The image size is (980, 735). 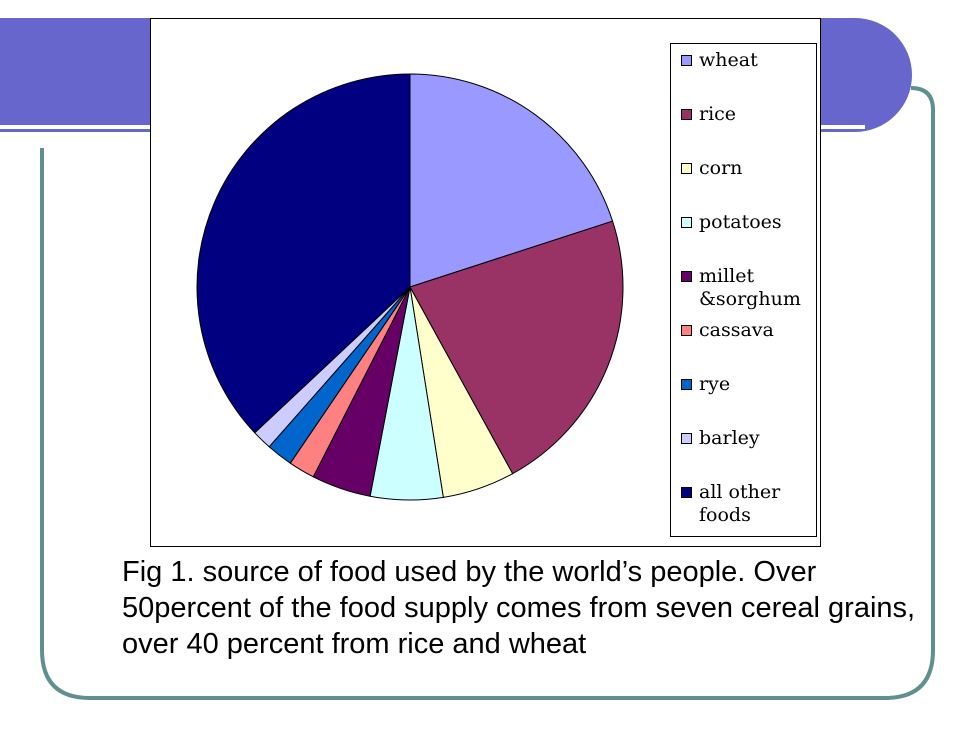 What do you see at coordinates (740, 503) in the screenshot?
I see `legend-label: all other foods` at bounding box center [740, 503].